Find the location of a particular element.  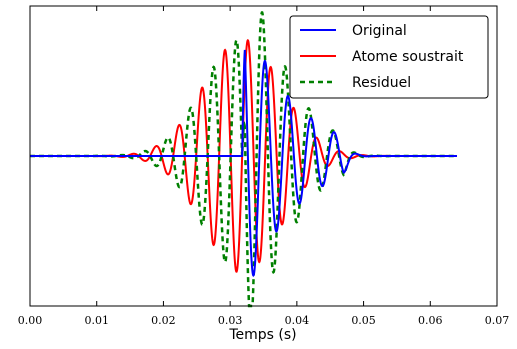

x-axis-label: Temps (s) is located at coordinates (262, 335).